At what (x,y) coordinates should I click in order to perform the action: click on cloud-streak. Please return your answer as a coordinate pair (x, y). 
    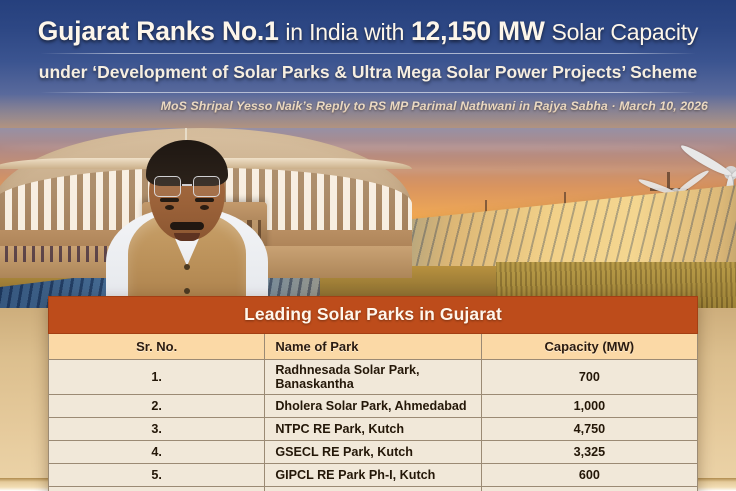
    Looking at the image, I should click on (368, 147).